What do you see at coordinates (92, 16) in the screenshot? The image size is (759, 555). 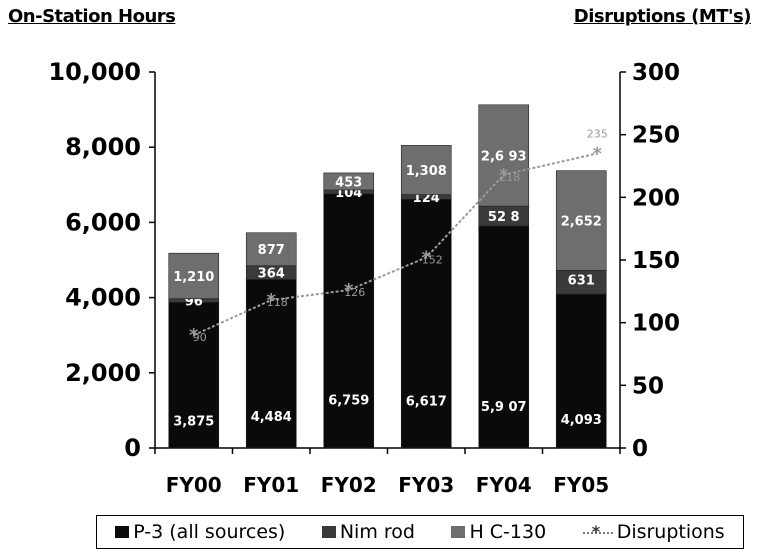 I see `left-axis-title: On-Station Hours` at bounding box center [92, 16].